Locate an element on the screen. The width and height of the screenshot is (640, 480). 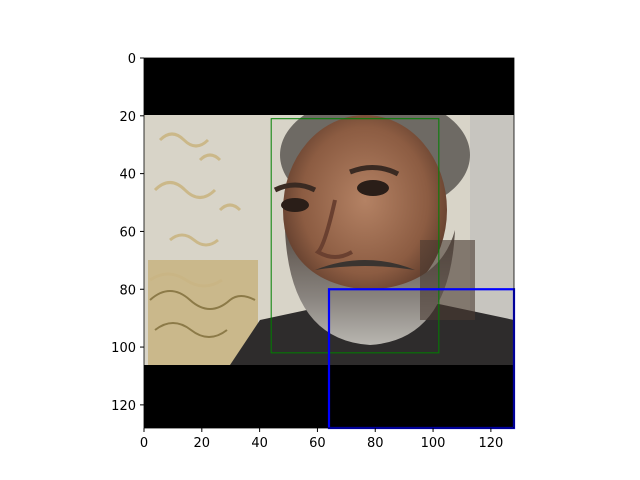
x-tick-label: 0 is located at coordinates (144, 443).